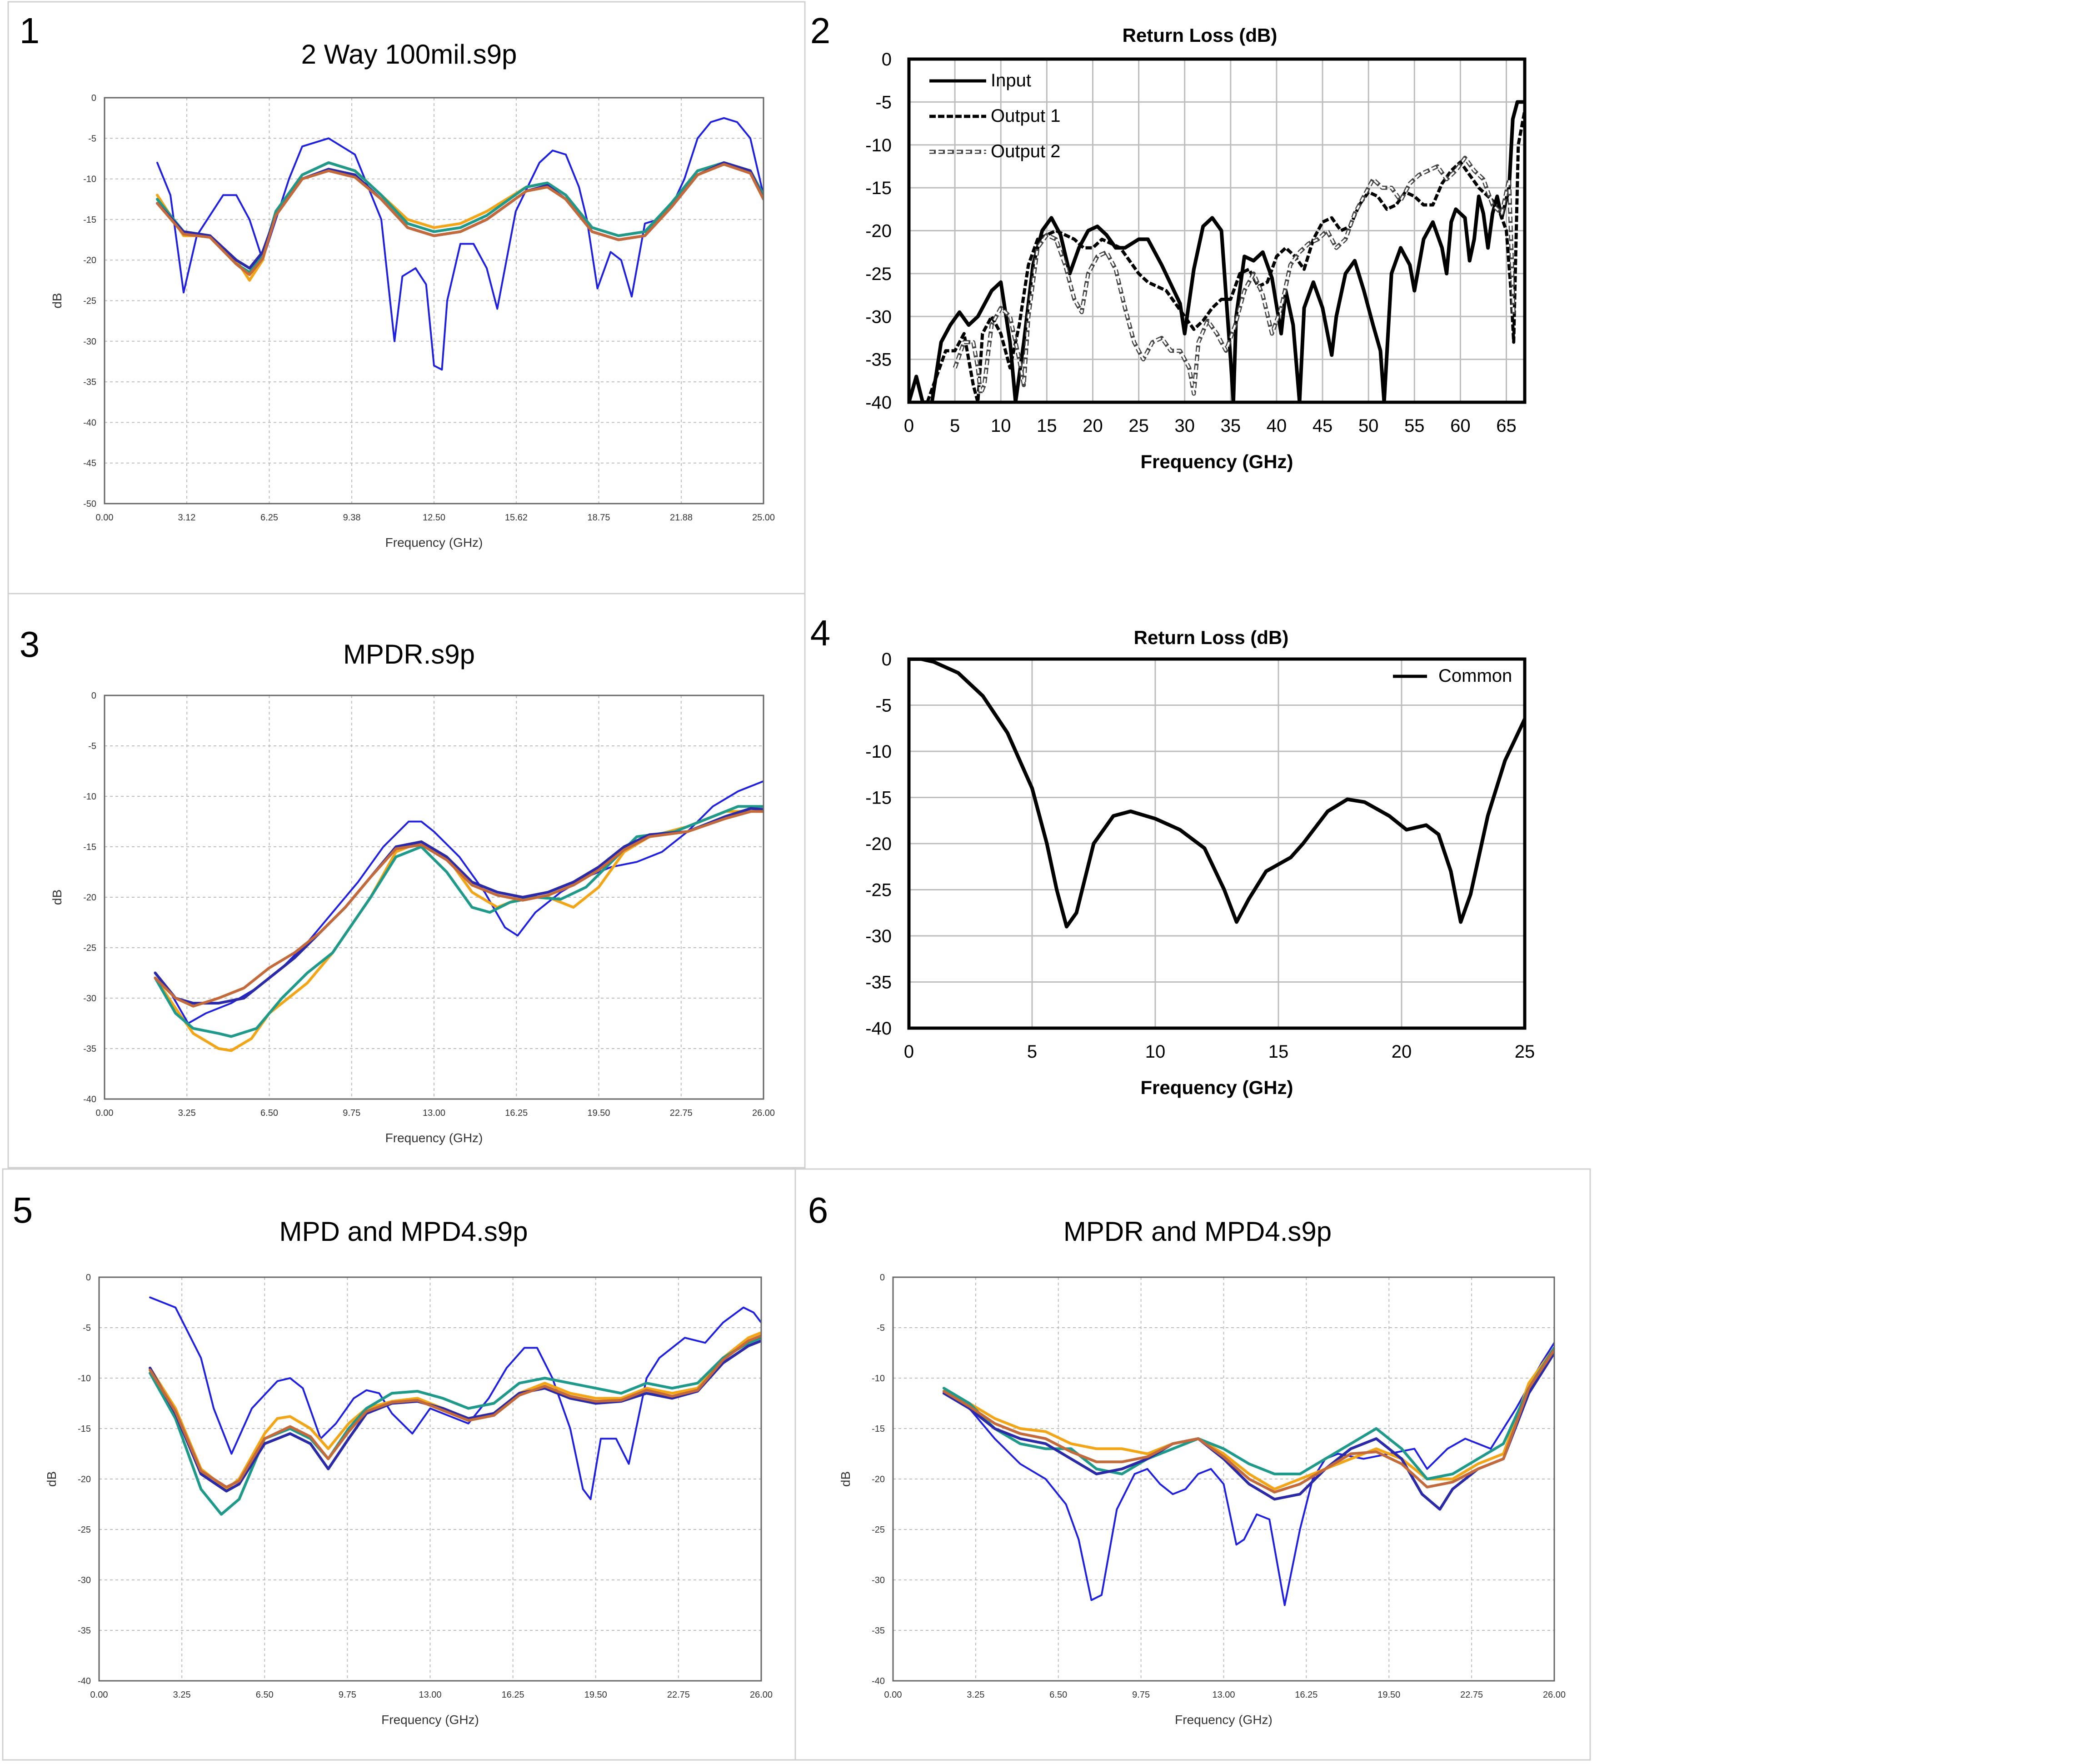  Describe the element at coordinates (30, 644) in the screenshot. I see `panel-number: 3` at that location.